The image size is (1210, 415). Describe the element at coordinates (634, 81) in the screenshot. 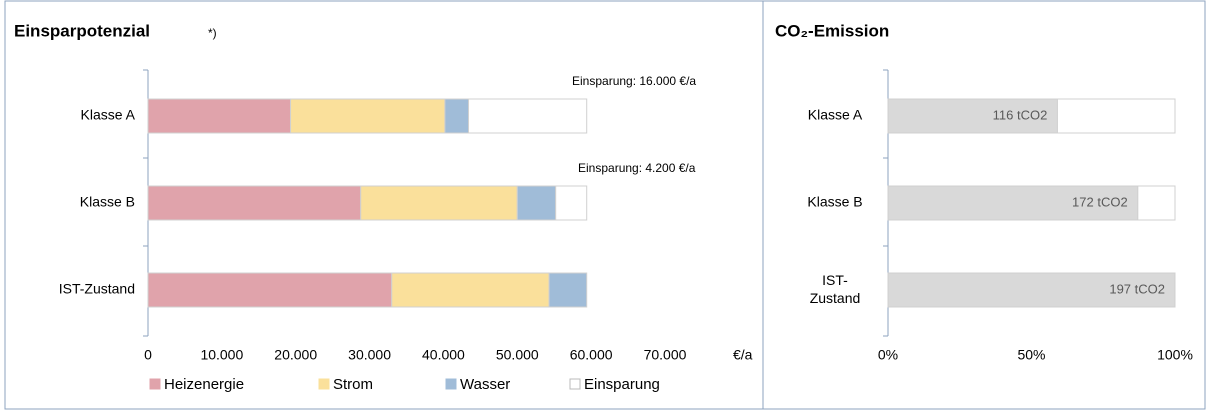

I see `annotation: Einsparung: 16.000 €/a` at that location.